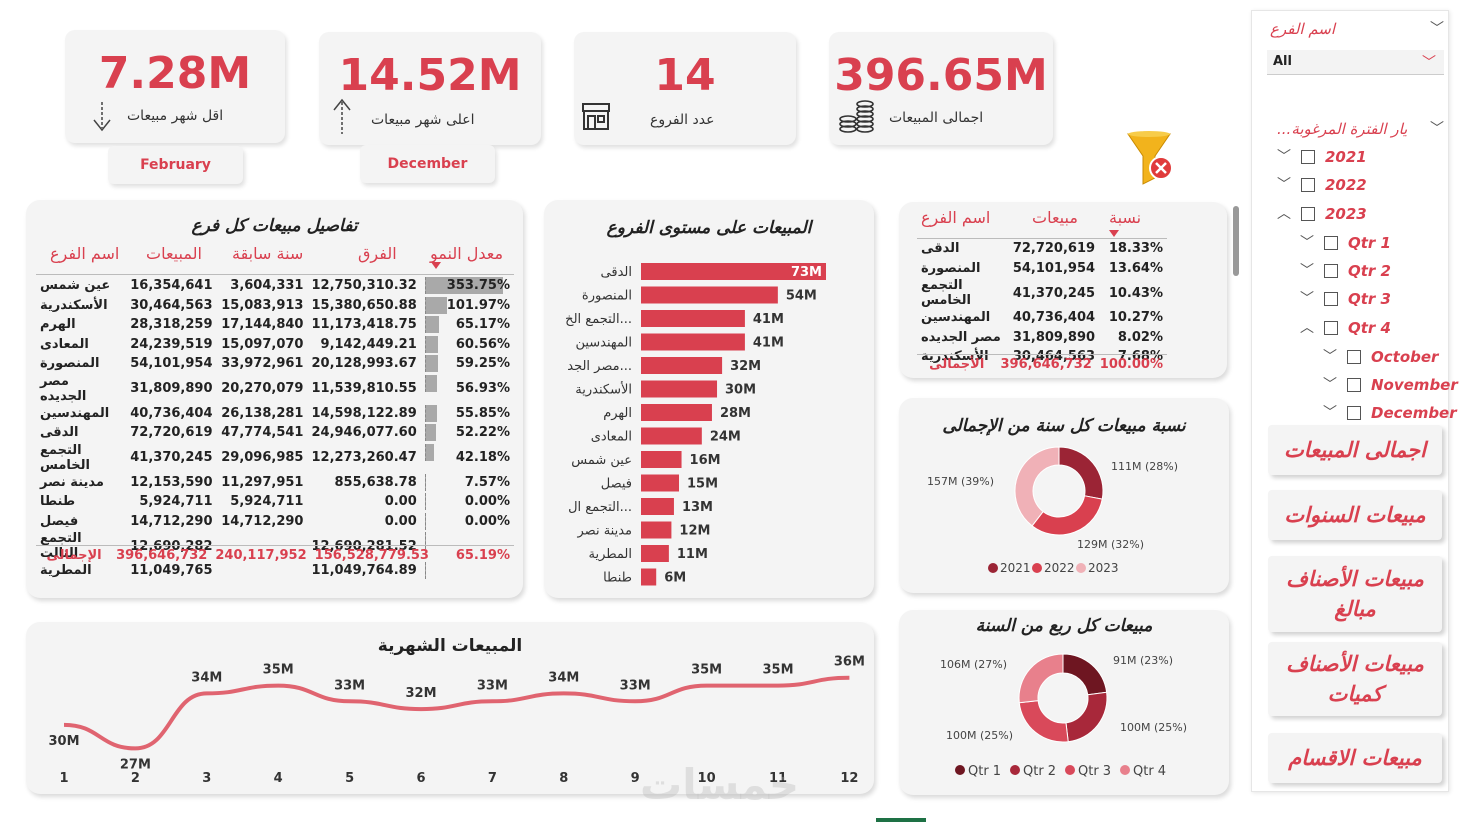  Describe the element at coordinates (1355, 594) in the screenshot. I see `nav-items-amount-button: مبيعات الأصناف مبالغ` at that location.